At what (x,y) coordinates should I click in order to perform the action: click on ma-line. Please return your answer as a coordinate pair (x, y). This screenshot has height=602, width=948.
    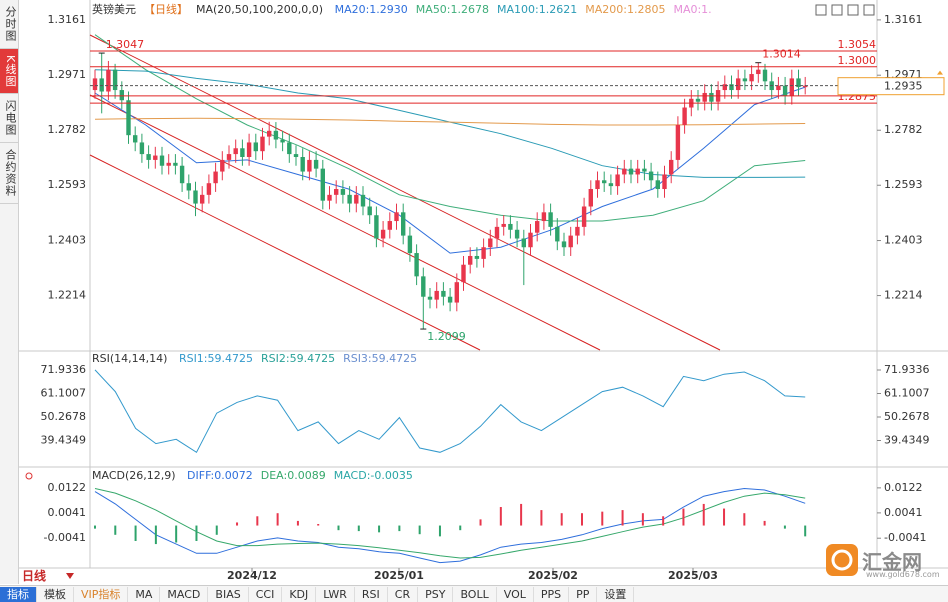
    Looking at the image, I should click on (450, 121).